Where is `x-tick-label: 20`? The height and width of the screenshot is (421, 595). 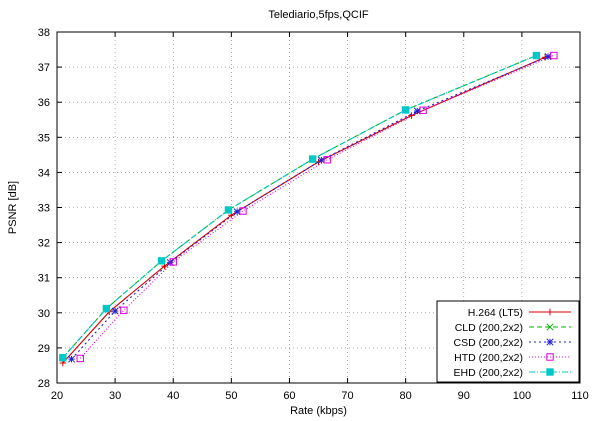
x-tick-label: 20 is located at coordinates (57, 396).